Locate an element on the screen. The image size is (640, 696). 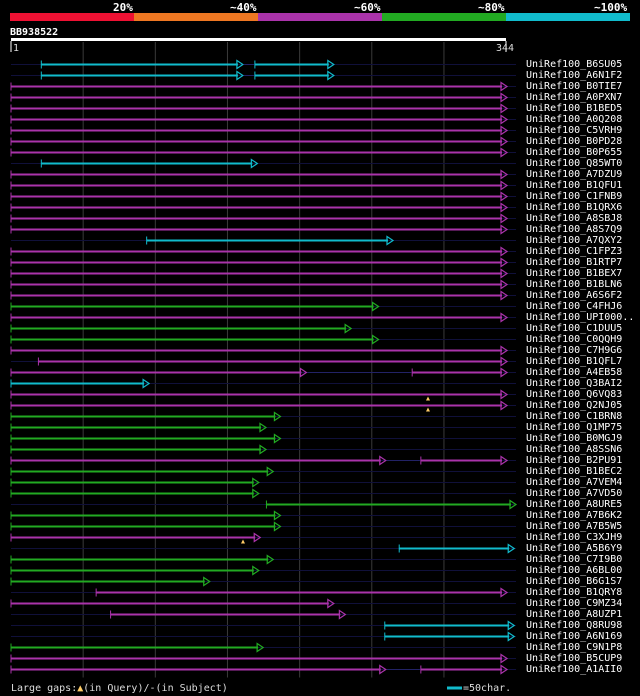
hit-label: UniRef100_C9MZ34 is located at coordinates (574, 603).